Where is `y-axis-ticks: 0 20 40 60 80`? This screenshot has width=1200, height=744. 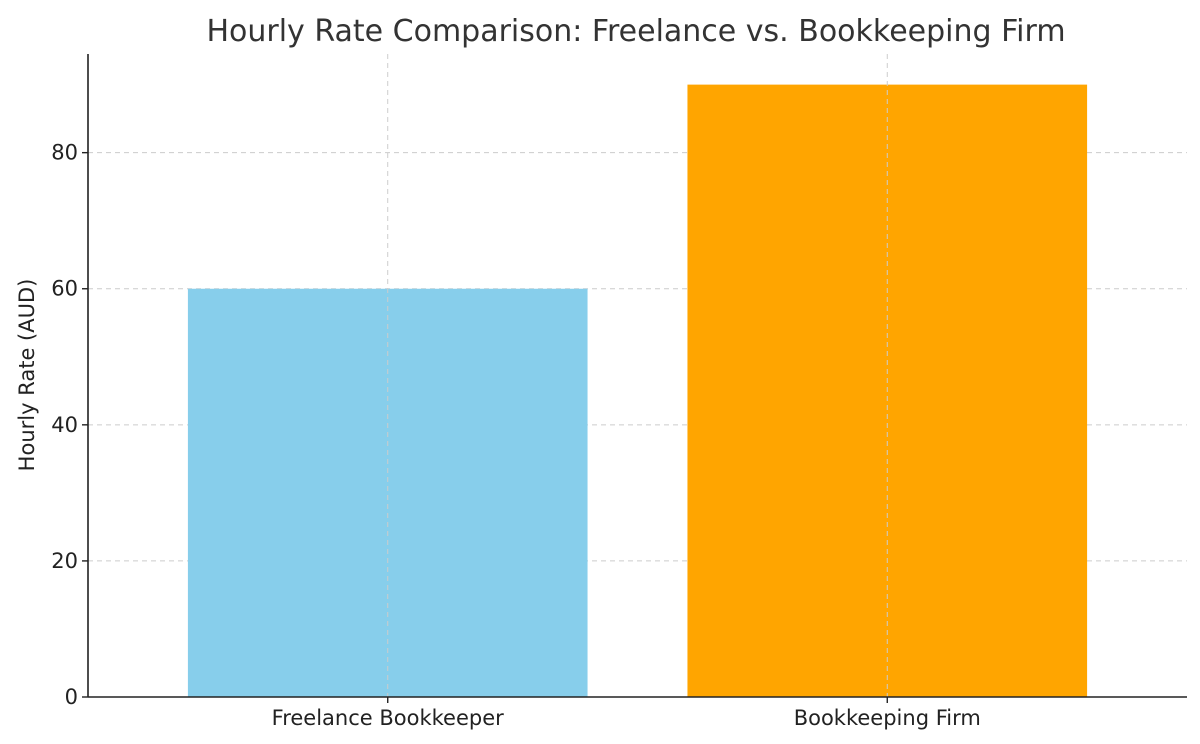
y-axis-ticks: 0 20 40 60 80 is located at coordinates (69, 425).